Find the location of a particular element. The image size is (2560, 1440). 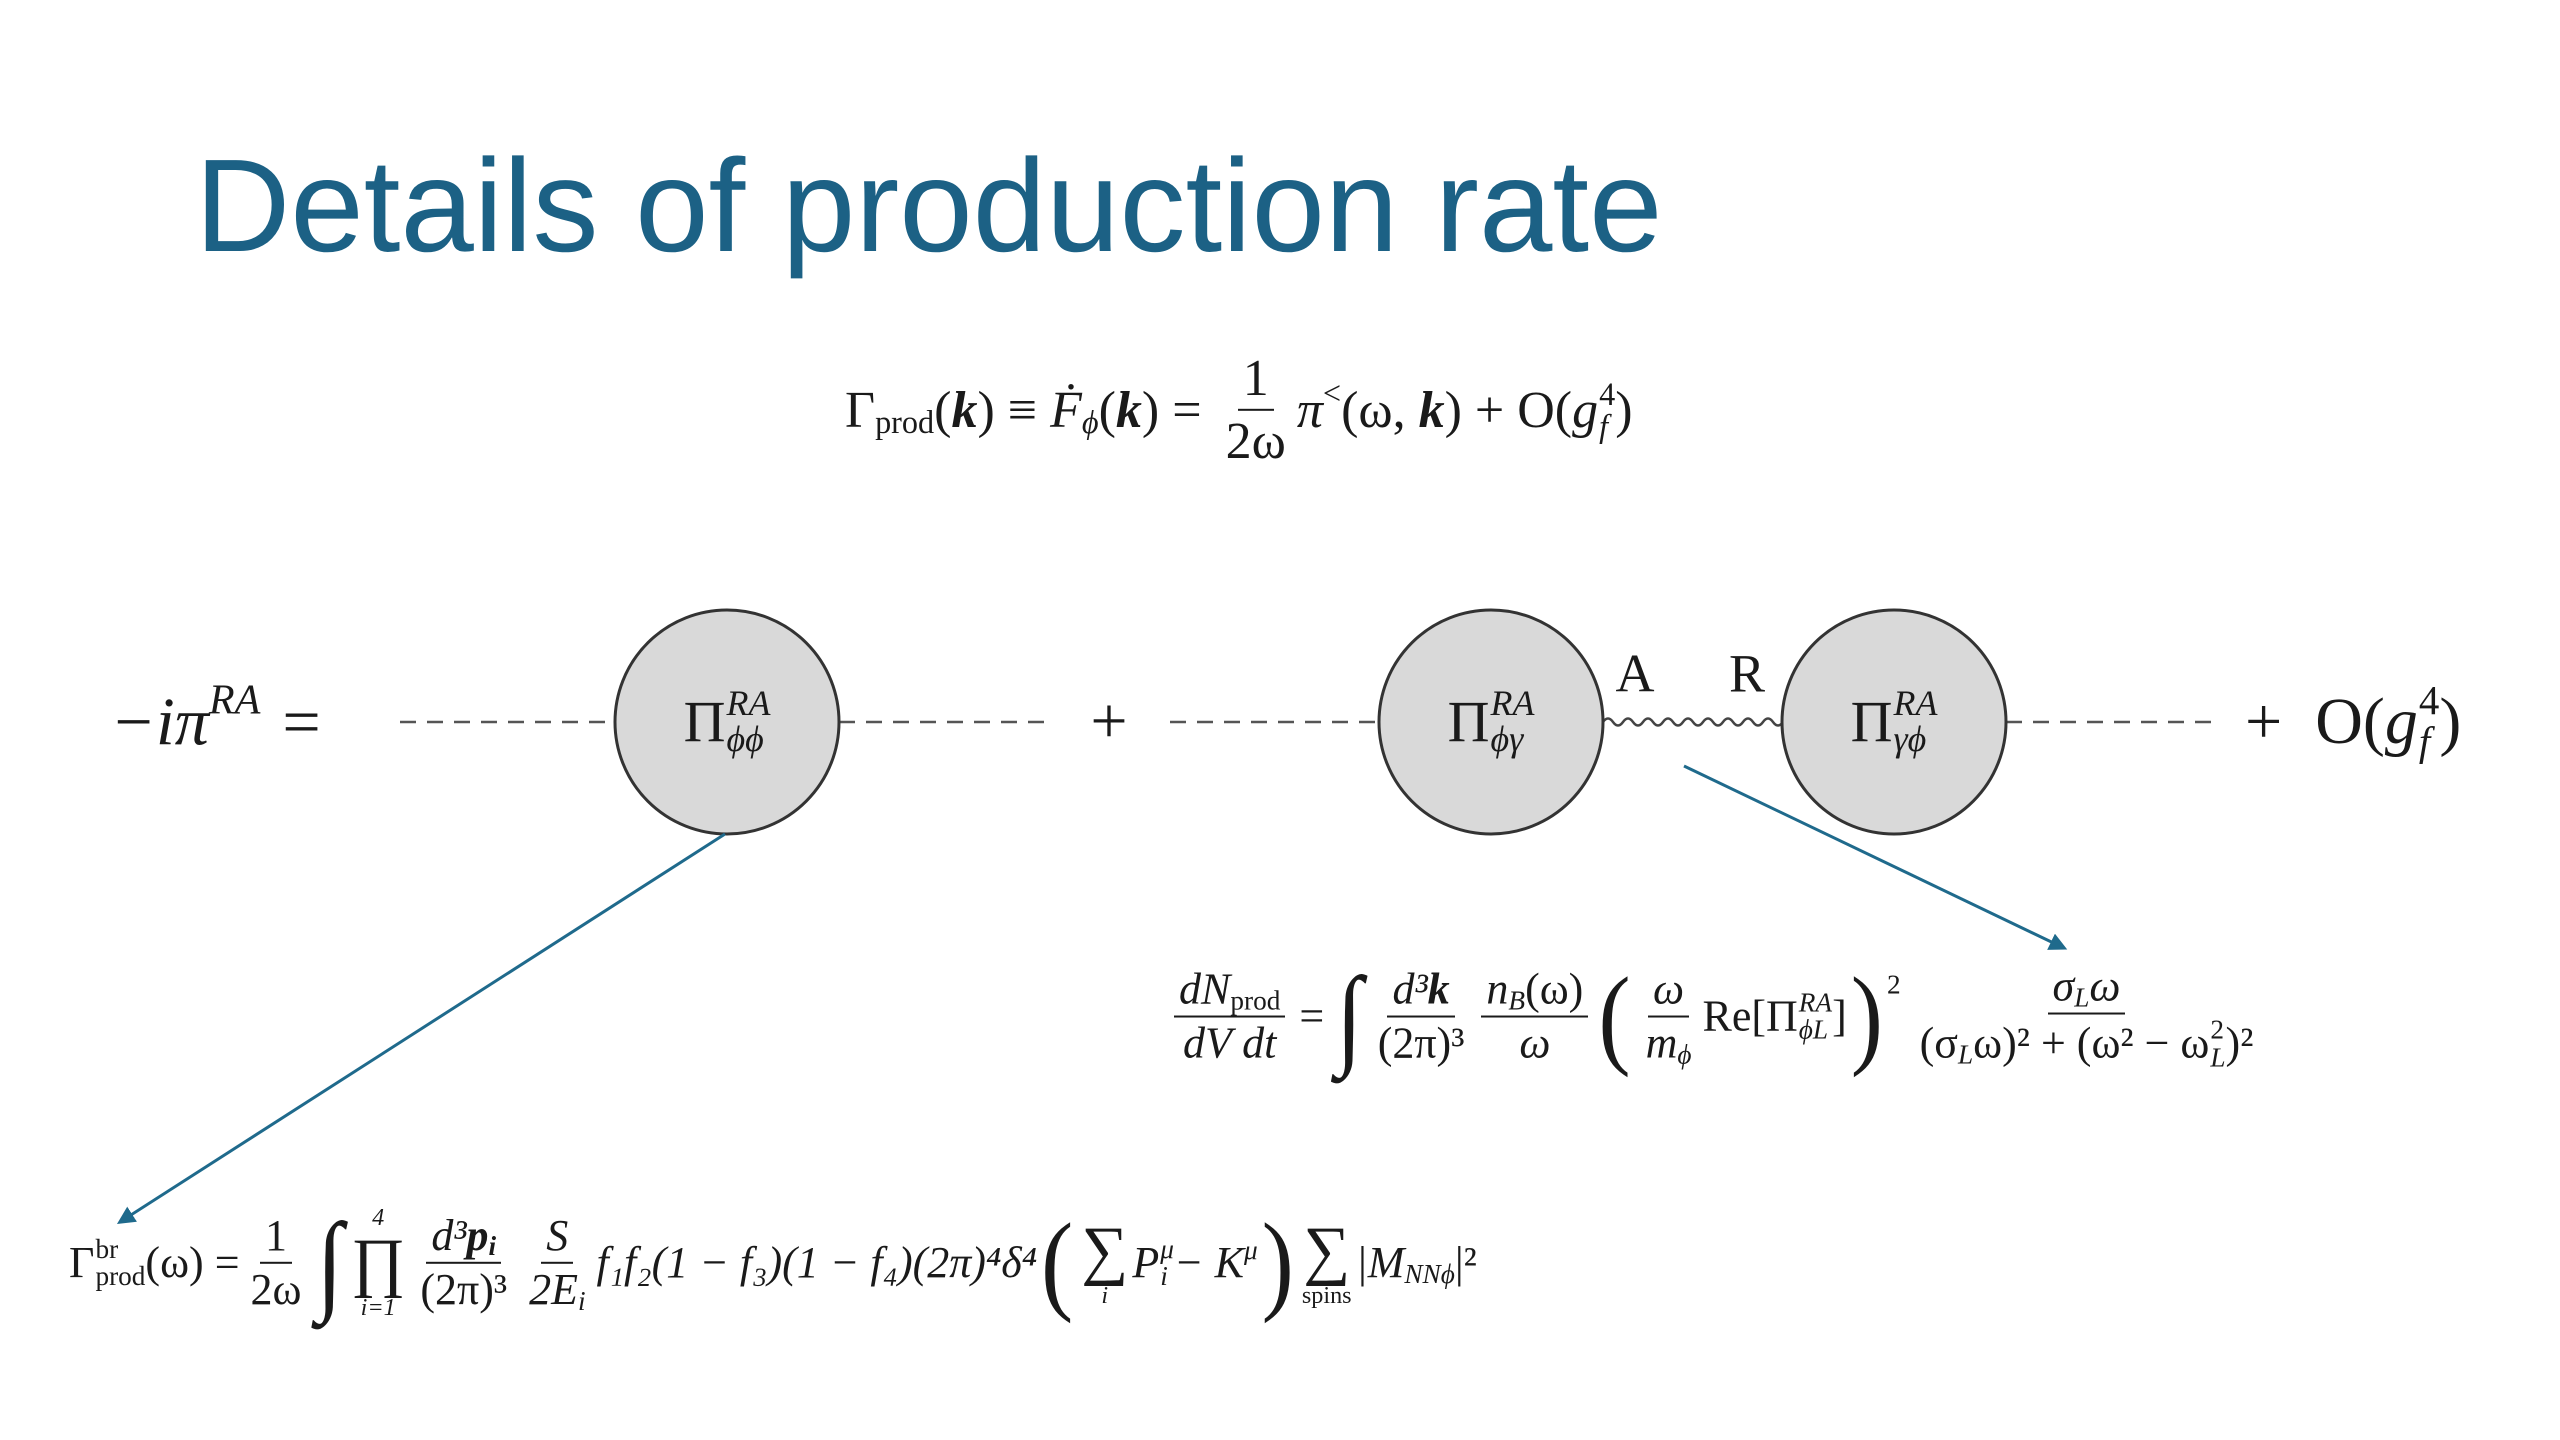

math-text: ∏ is located at coordinates (378, 1262).